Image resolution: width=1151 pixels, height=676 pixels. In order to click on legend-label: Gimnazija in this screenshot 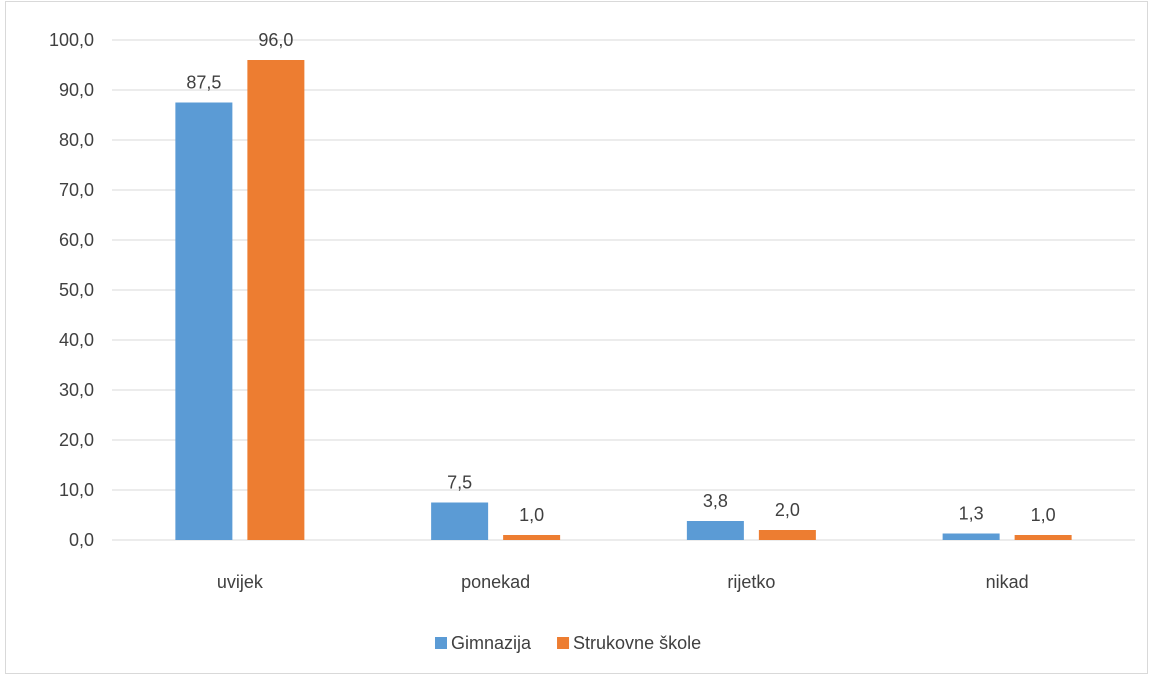, I will do `click(491, 643)`.